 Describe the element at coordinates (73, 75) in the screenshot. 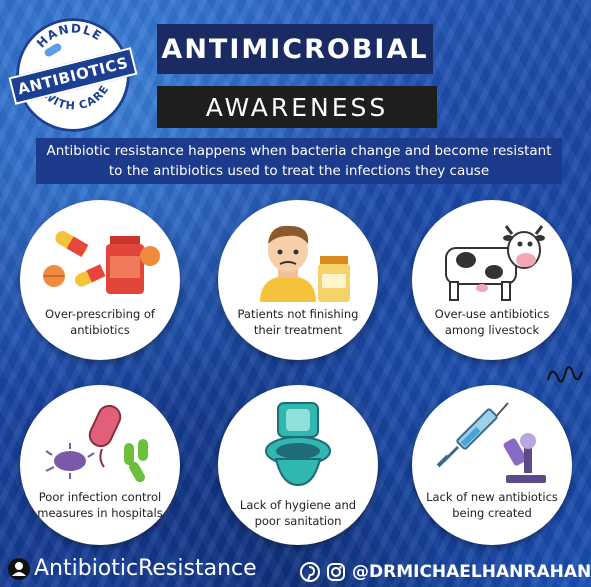

I see `handle-with-care-badge: HANDLE WITH CARE ANTIBIOTICS` at that location.